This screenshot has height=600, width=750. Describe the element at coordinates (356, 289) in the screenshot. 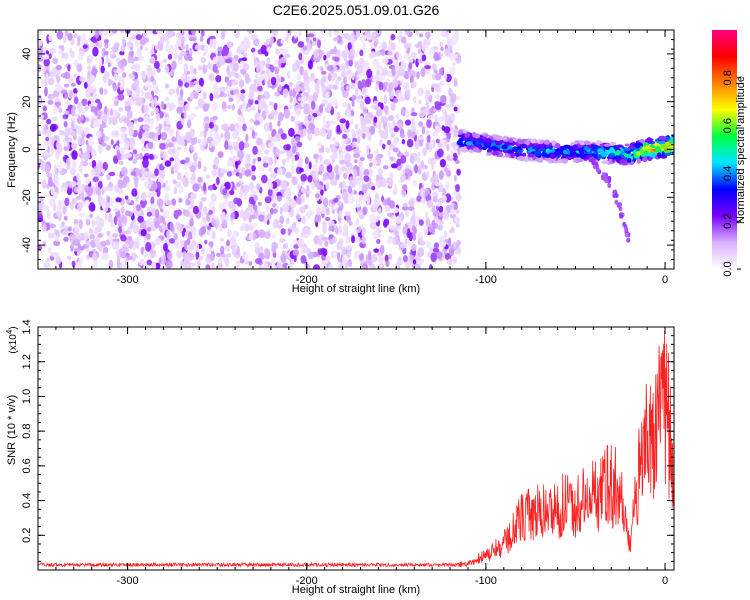

I see `spectrogram-x-axis-label: Height of straight line (km)` at that location.